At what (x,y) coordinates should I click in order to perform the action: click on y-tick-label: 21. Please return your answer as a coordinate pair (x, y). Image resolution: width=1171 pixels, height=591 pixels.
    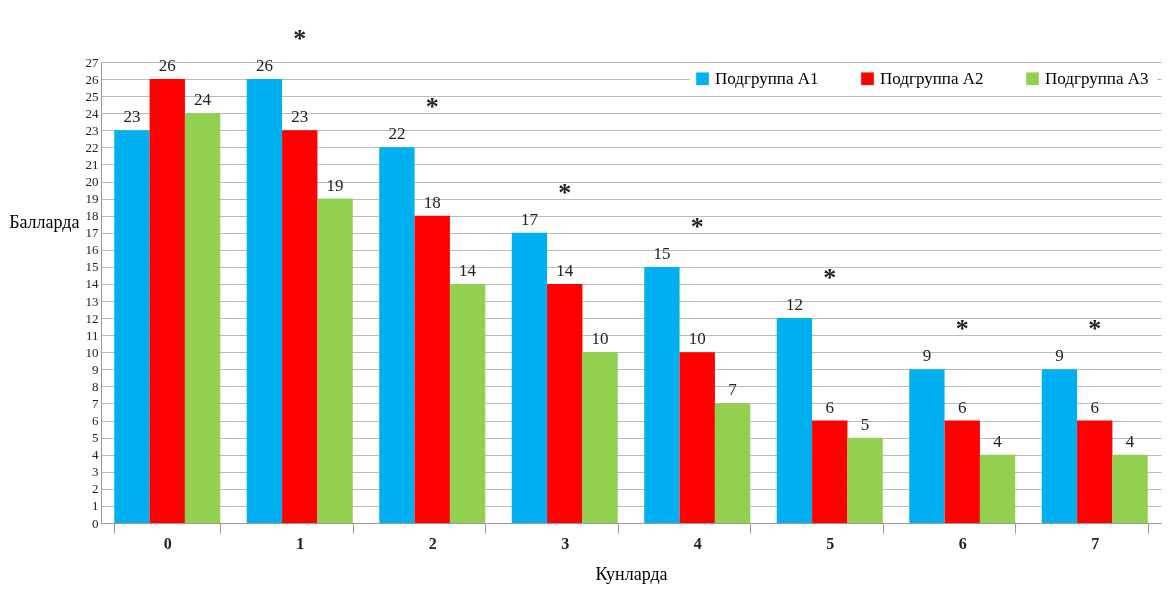
    Looking at the image, I should click on (92, 164).